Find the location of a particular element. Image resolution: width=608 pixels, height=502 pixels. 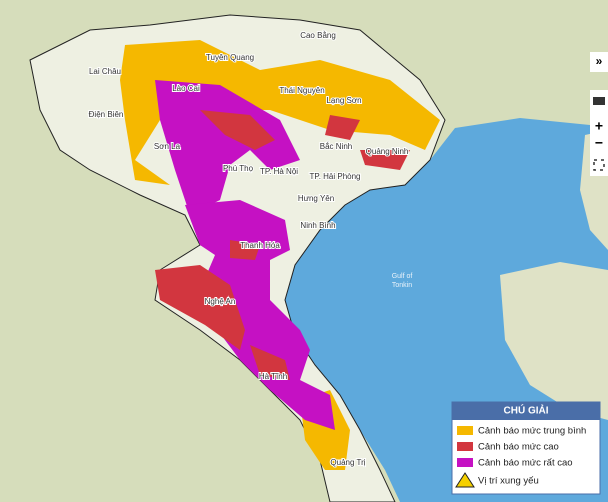

place-label: Lạng Sơn is located at coordinates (343, 100).